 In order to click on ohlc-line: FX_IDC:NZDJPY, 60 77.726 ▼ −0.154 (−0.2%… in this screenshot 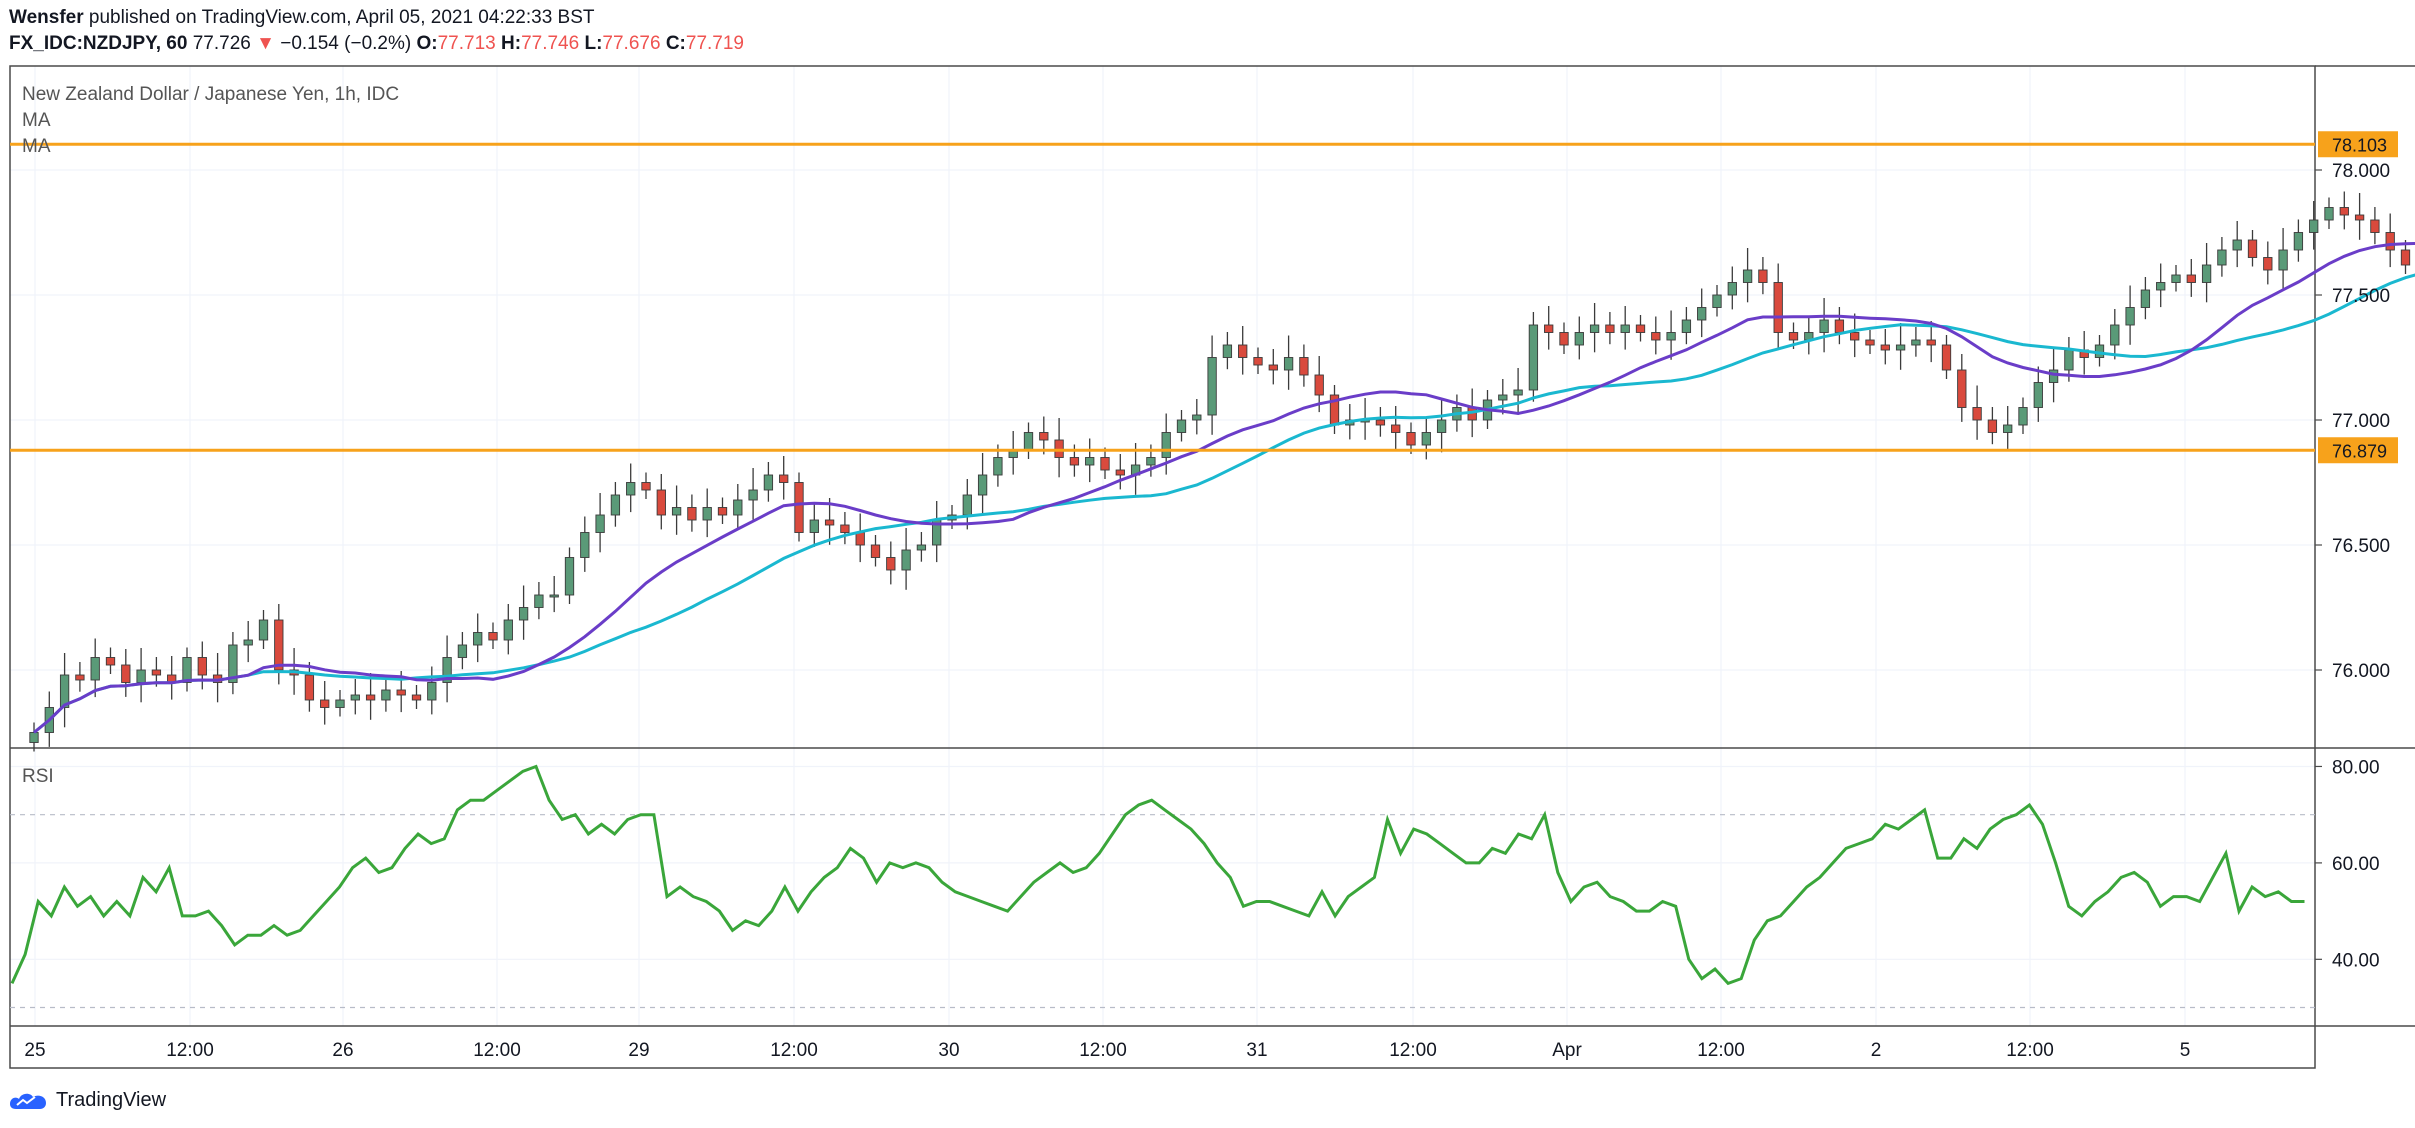, I will do `click(376, 44)`.